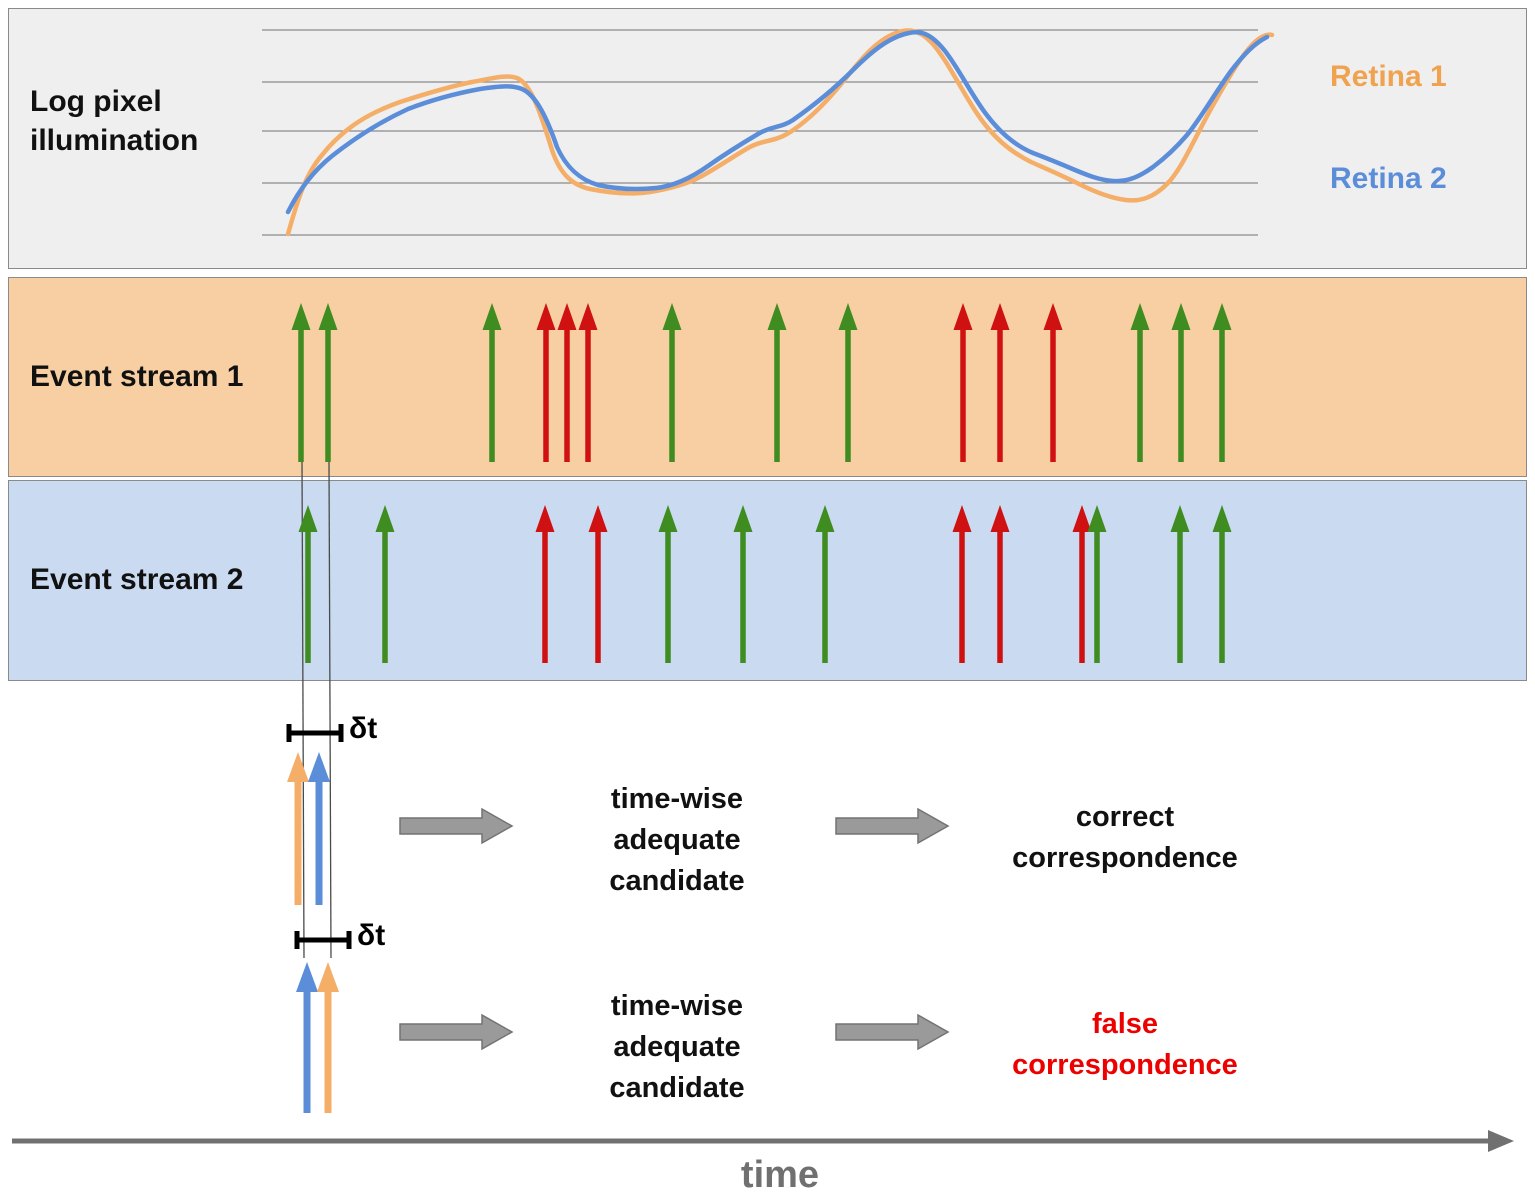 This screenshot has width=1535, height=1197. Describe the element at coordinates (1388, 76) in the screenshot. I see `legend-retina-1: Retina 1` at that location.